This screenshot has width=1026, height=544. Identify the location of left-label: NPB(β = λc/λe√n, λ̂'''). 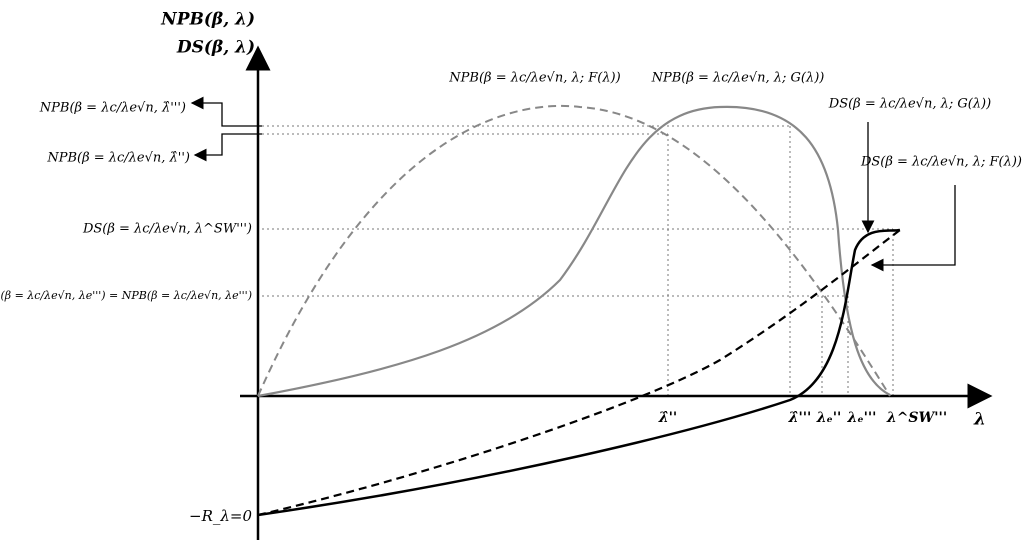
(112, 108).